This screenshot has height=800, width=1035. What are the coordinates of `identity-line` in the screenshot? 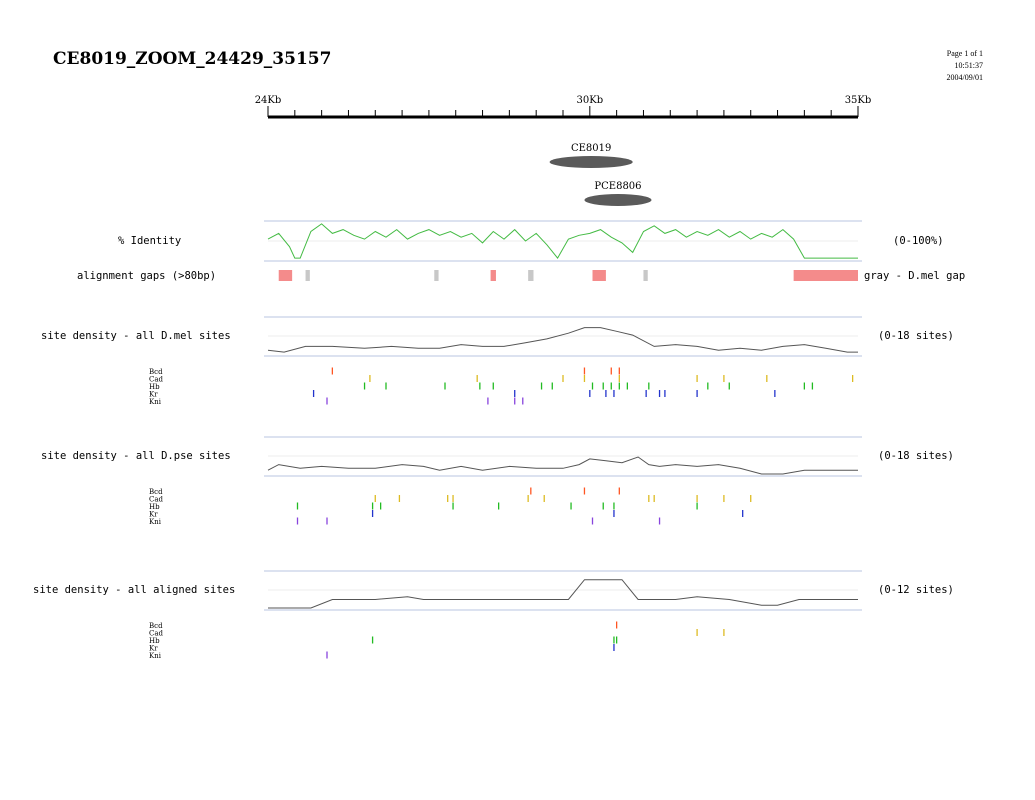 It's located at (562, 241).